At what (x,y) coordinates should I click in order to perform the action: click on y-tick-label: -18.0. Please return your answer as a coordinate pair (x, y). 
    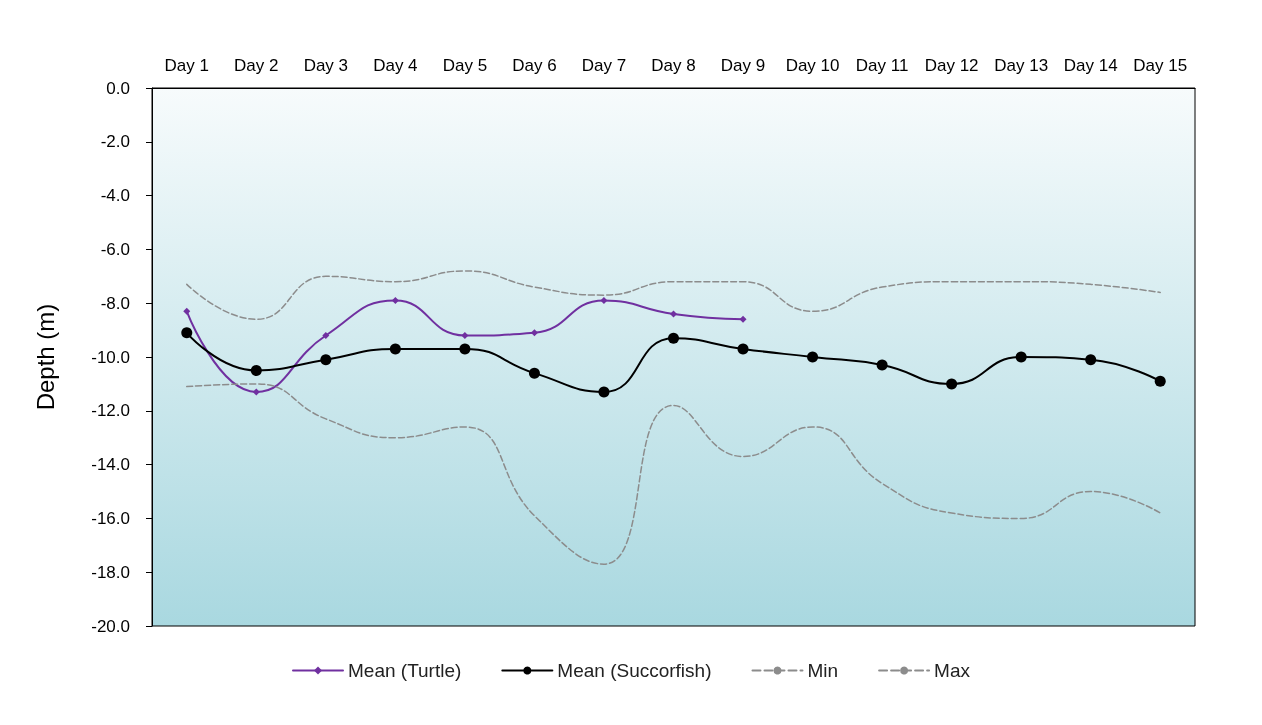
    Looking at the image, I should click on (110, 572).